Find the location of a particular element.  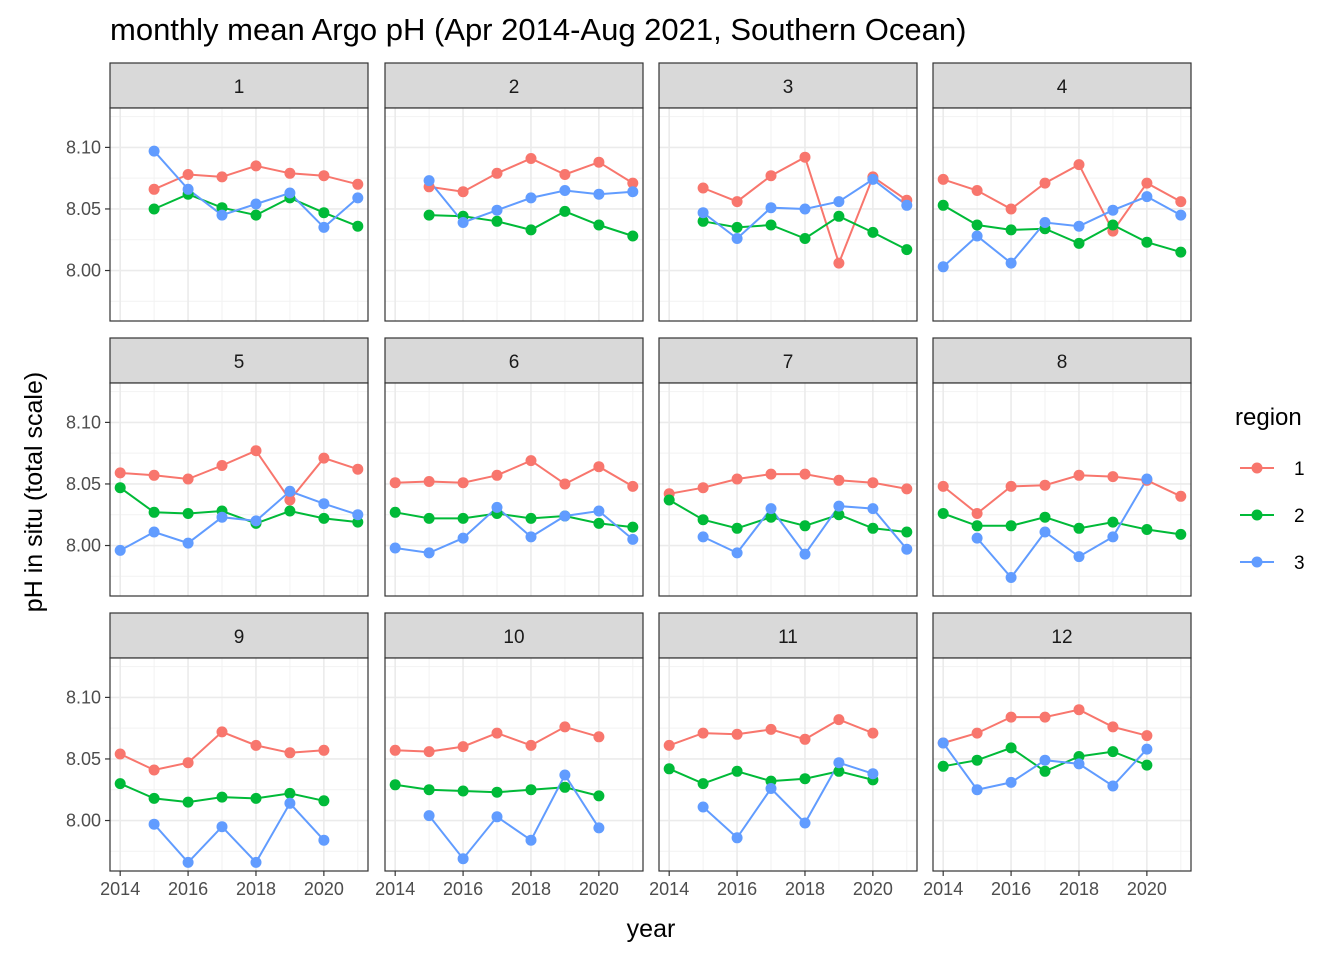

facet-strip-label: 5 is located at coordinates (239, 362).